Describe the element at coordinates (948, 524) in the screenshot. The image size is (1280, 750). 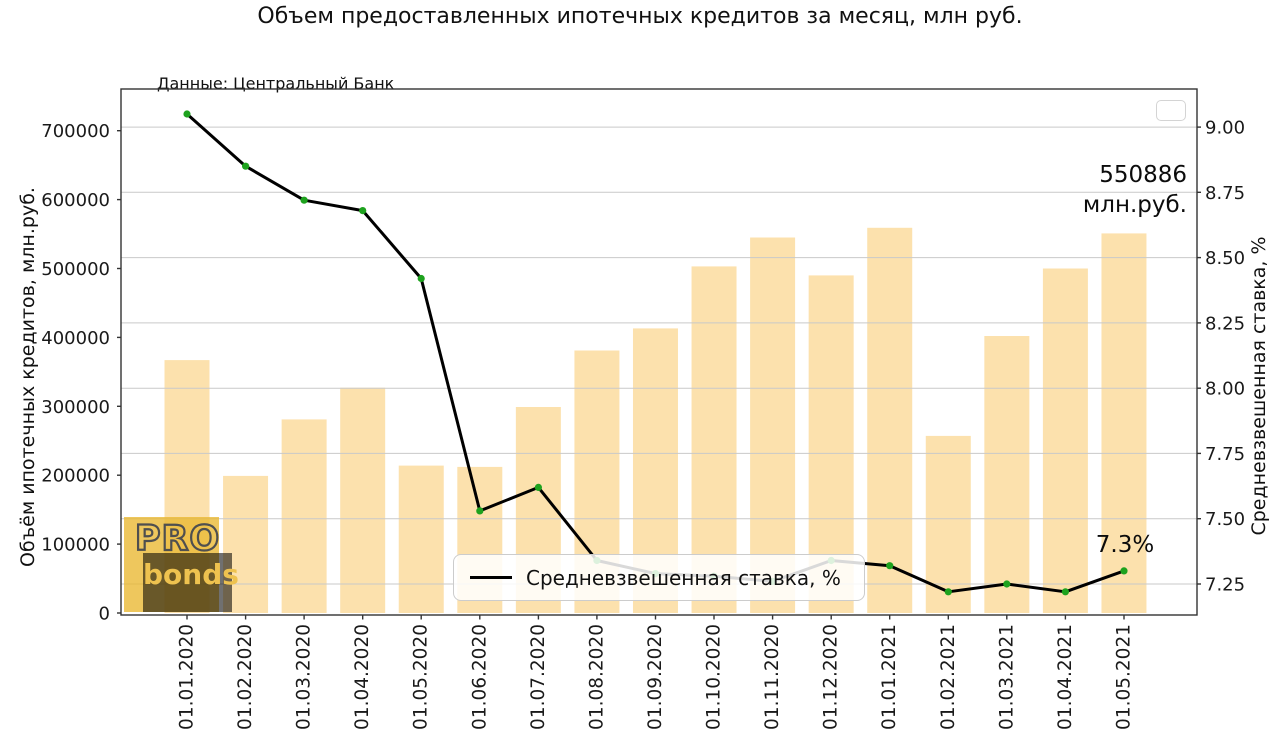
I see `bar-01.02.2021` at that location.